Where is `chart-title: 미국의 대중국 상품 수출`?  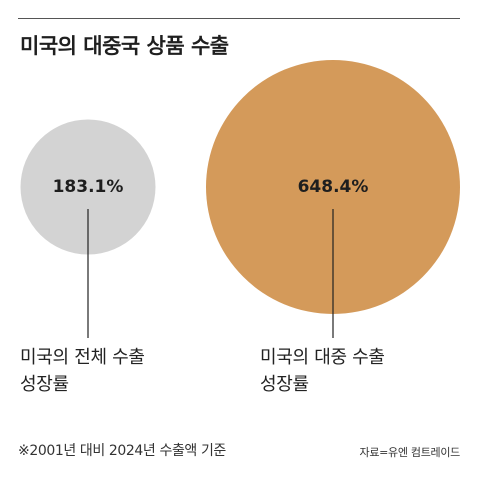
chart-title: 미국의 대중국 상품 수출 is located at coordinates (124, 46).